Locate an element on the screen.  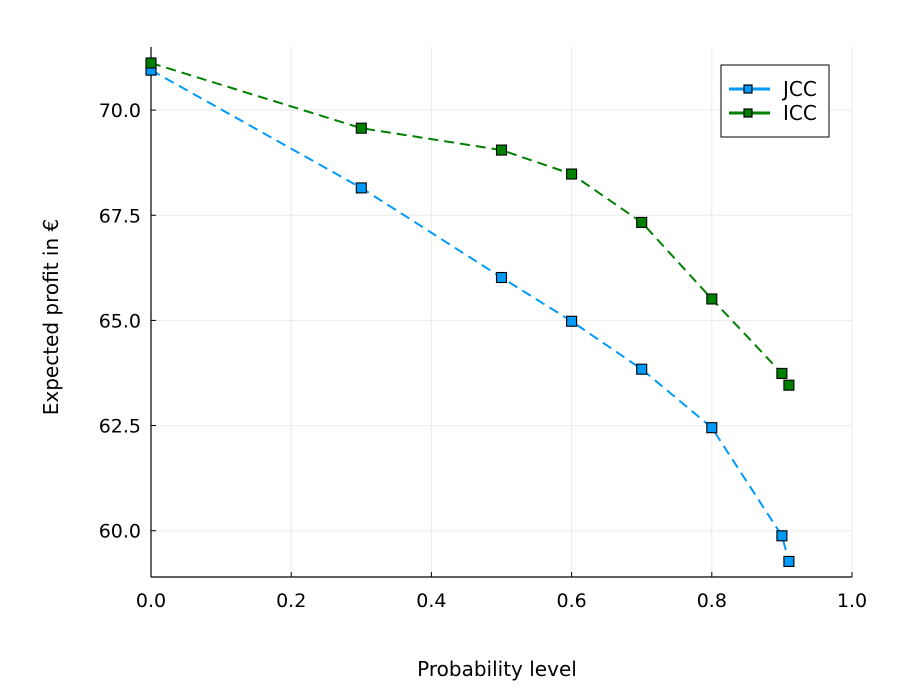
legend-box is located at coordinates (775, 101).